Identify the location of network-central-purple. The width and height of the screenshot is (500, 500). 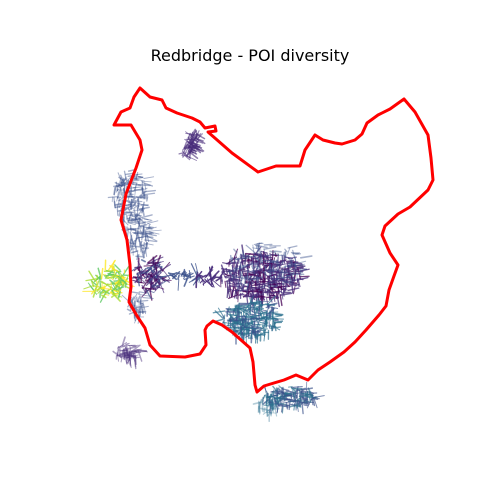
(265, 276).